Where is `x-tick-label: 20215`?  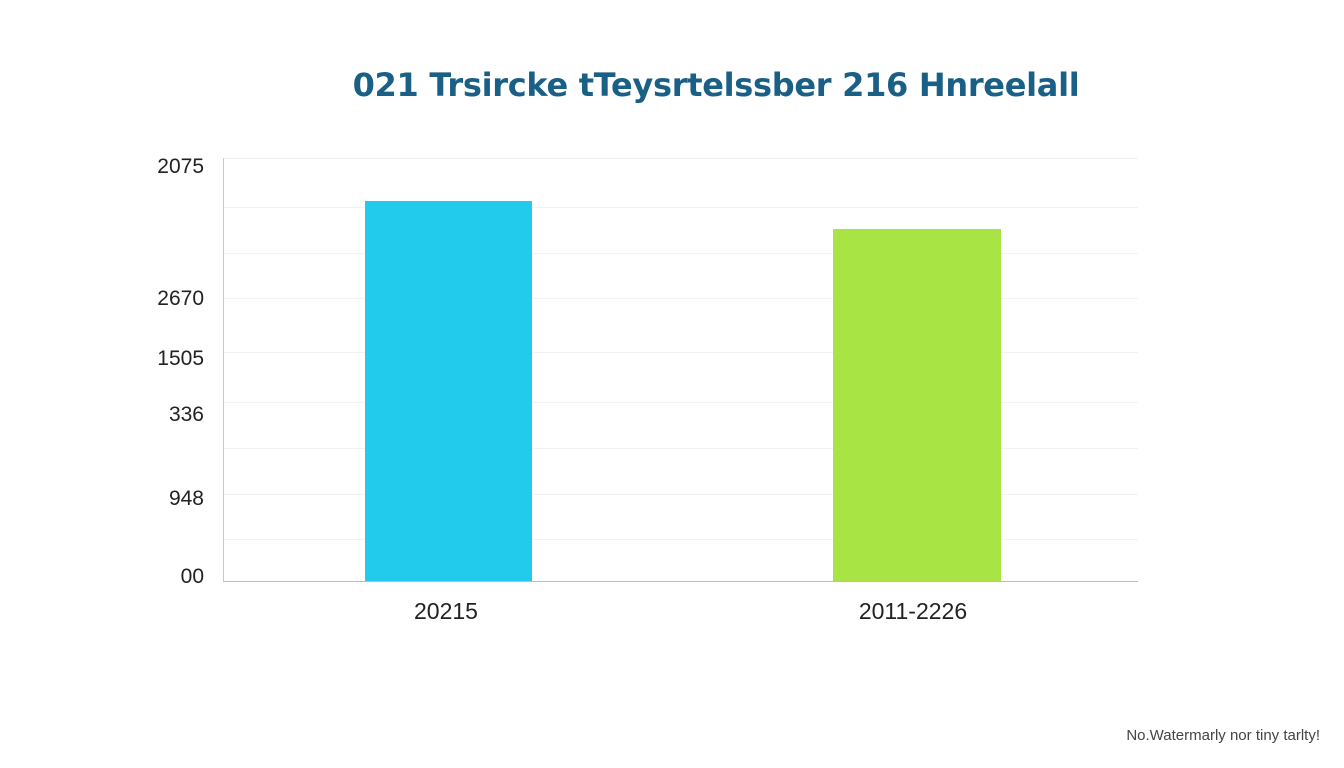 x-tick-label: 20215 is located at coordinates (446, 611).